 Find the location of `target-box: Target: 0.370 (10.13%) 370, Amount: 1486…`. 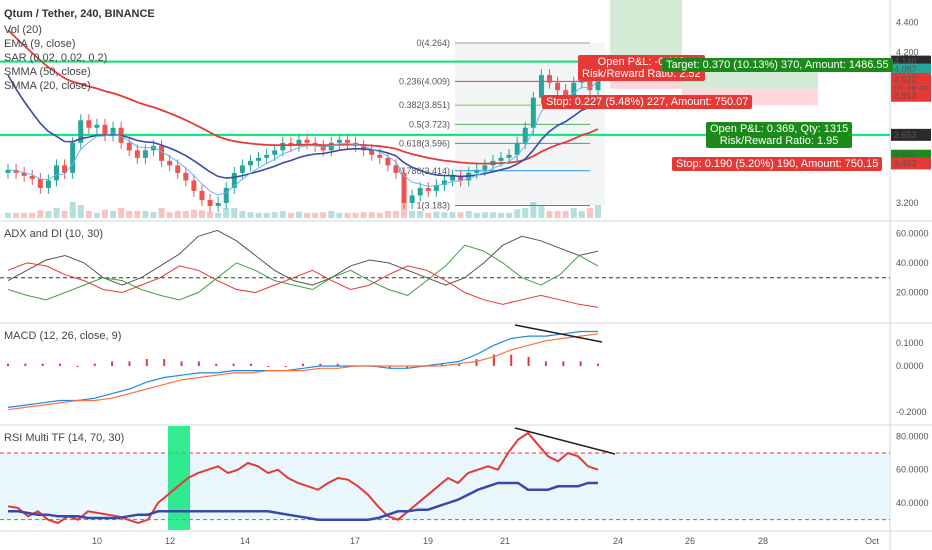

target-box: Target: 0.370 (10.13%) 370, Amount: 1486… is located at coordinates (777, 65).